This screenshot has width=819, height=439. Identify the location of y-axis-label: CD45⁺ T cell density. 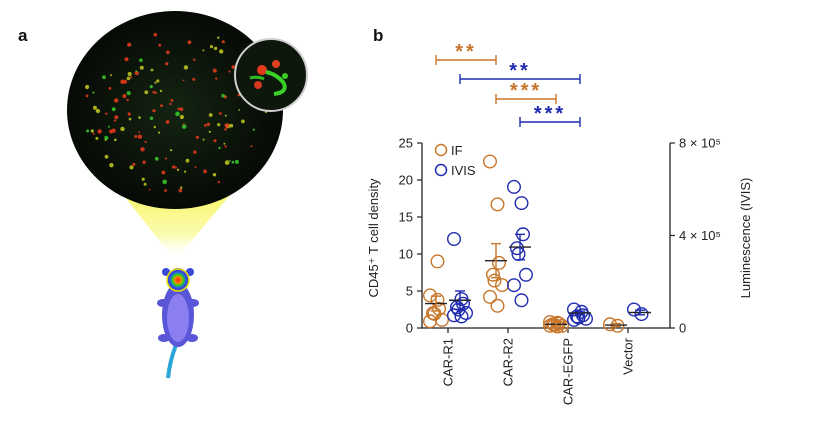
(373, 238).